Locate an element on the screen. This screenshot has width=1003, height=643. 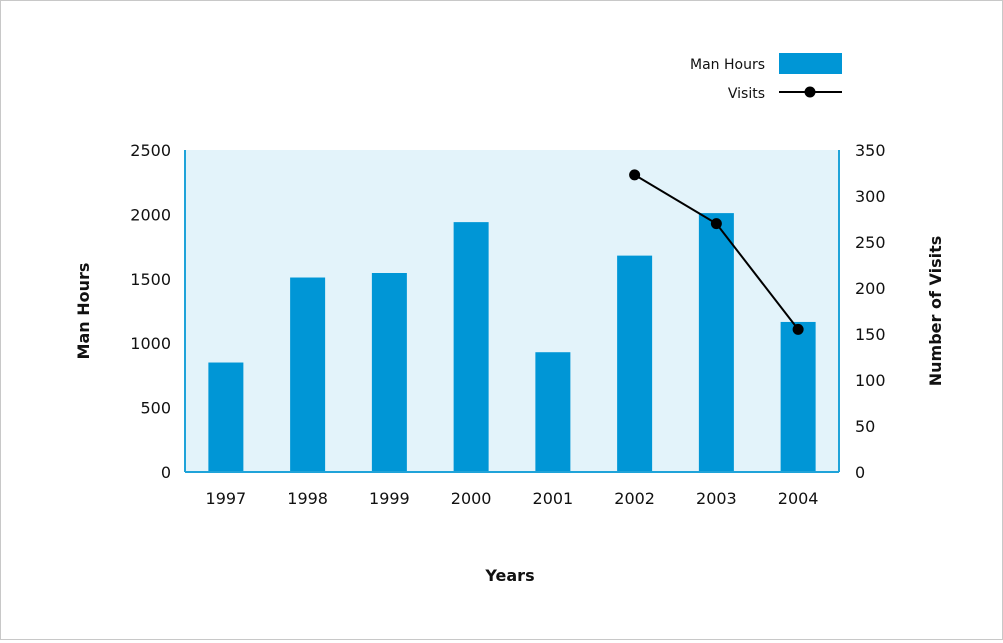
legend-man-hours-label: Man Hours is located at coordinates (727, 65).